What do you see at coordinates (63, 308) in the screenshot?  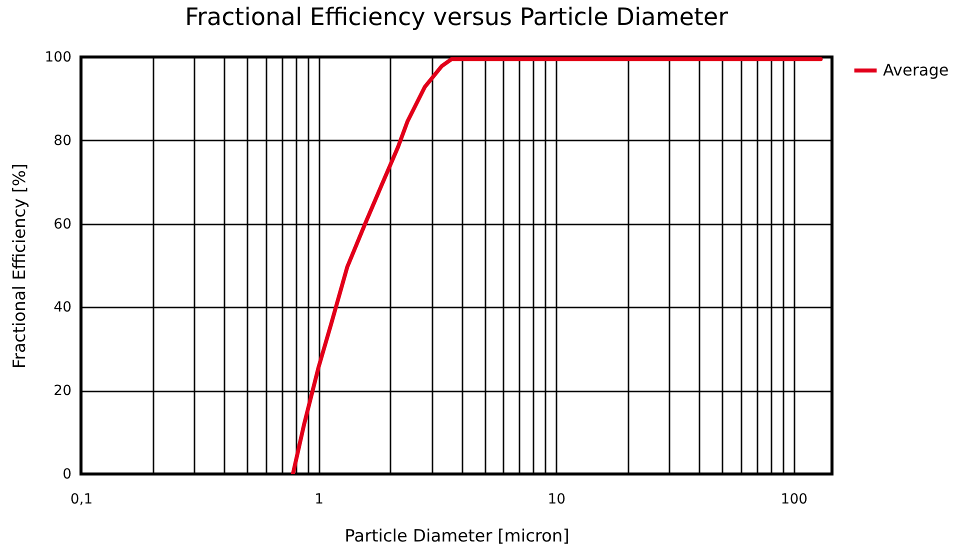 I see `y-tick-label: 40` at bounding box center [63, 308].